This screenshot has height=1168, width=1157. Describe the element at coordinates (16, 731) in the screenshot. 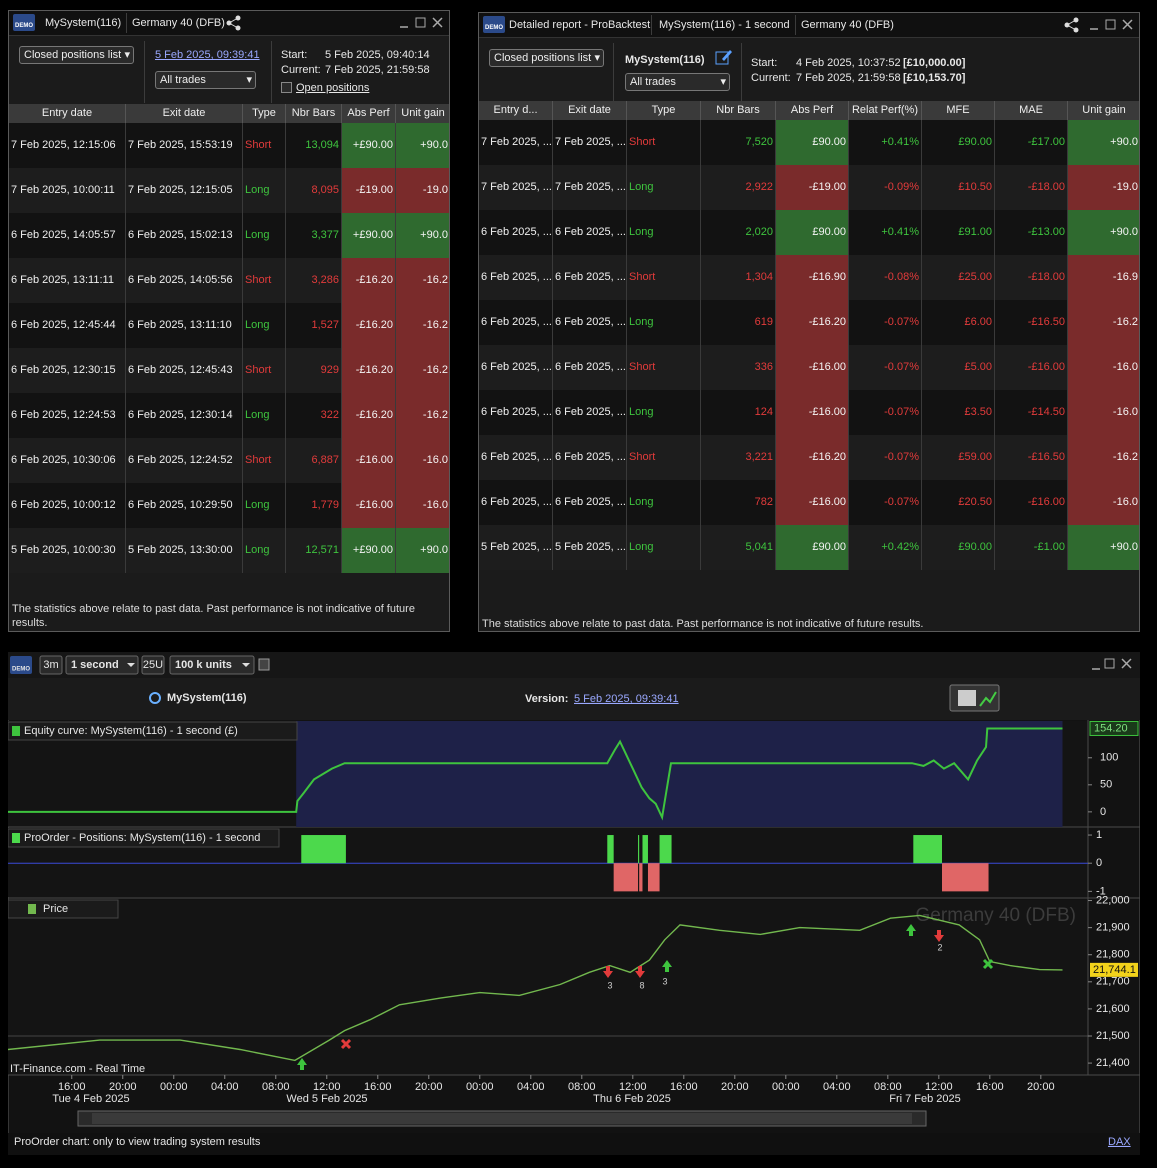

I see `legend-swatch` at that location.